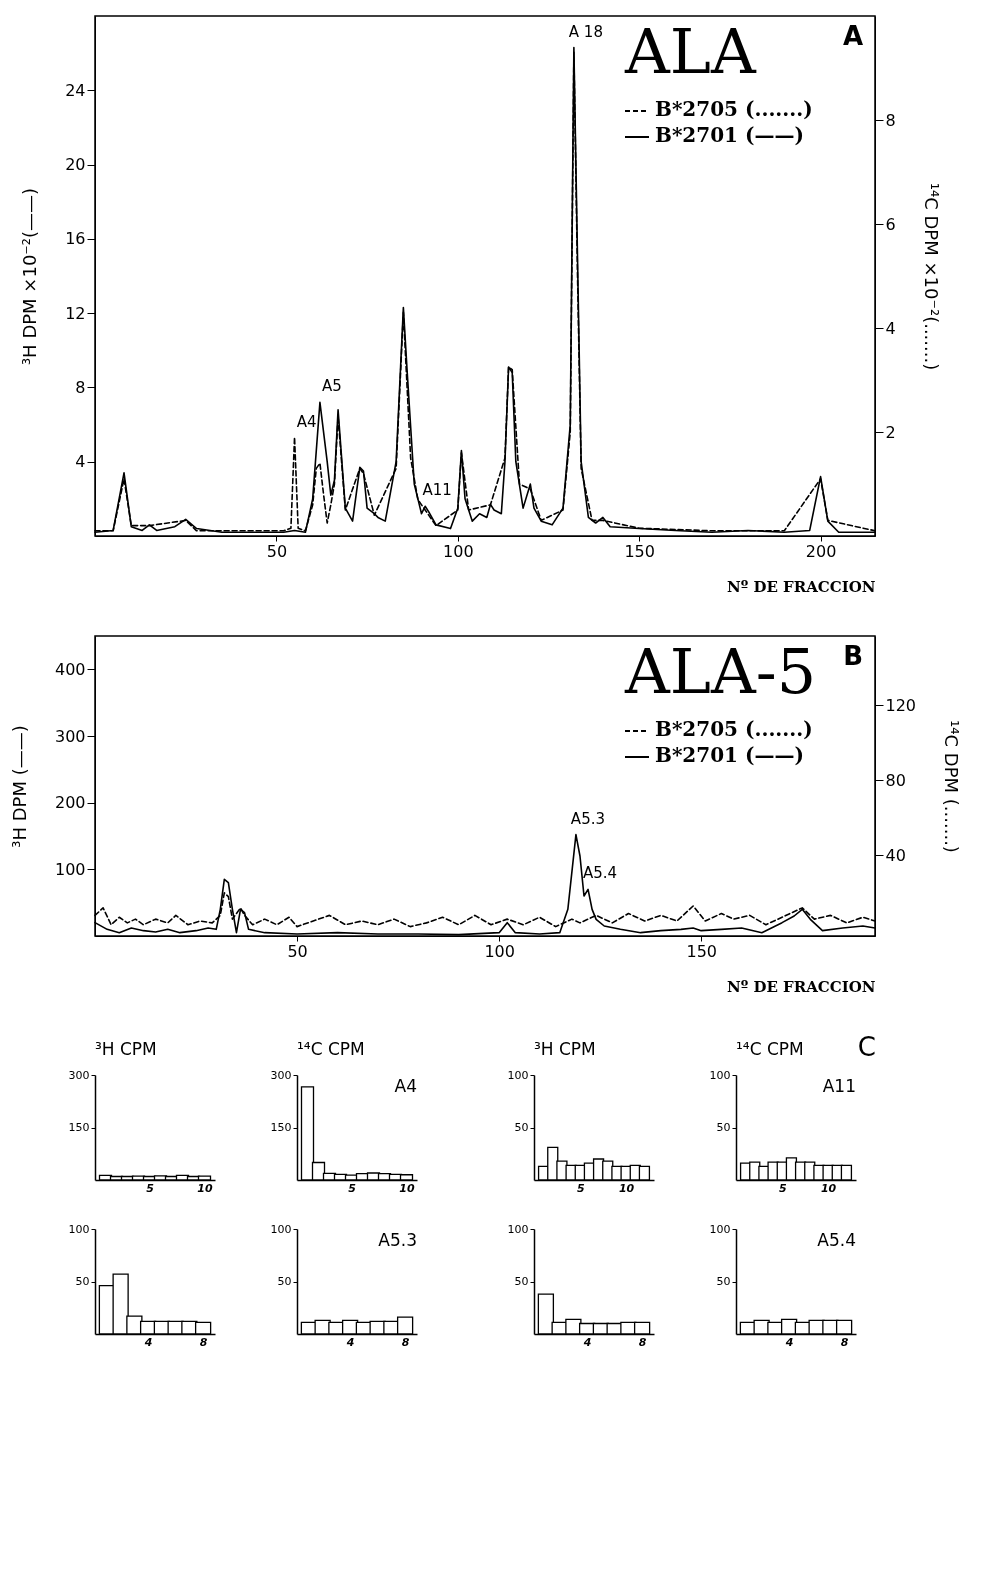 This screenshot has width=989, height=1573. I want to click on y-tick-label: 200, so click(70, 803).